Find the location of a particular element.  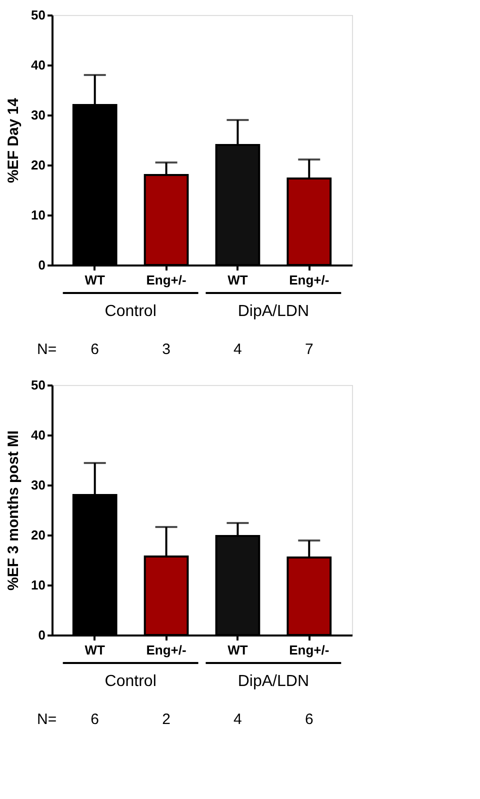

text: 7 is located at coordinates (309, 349).